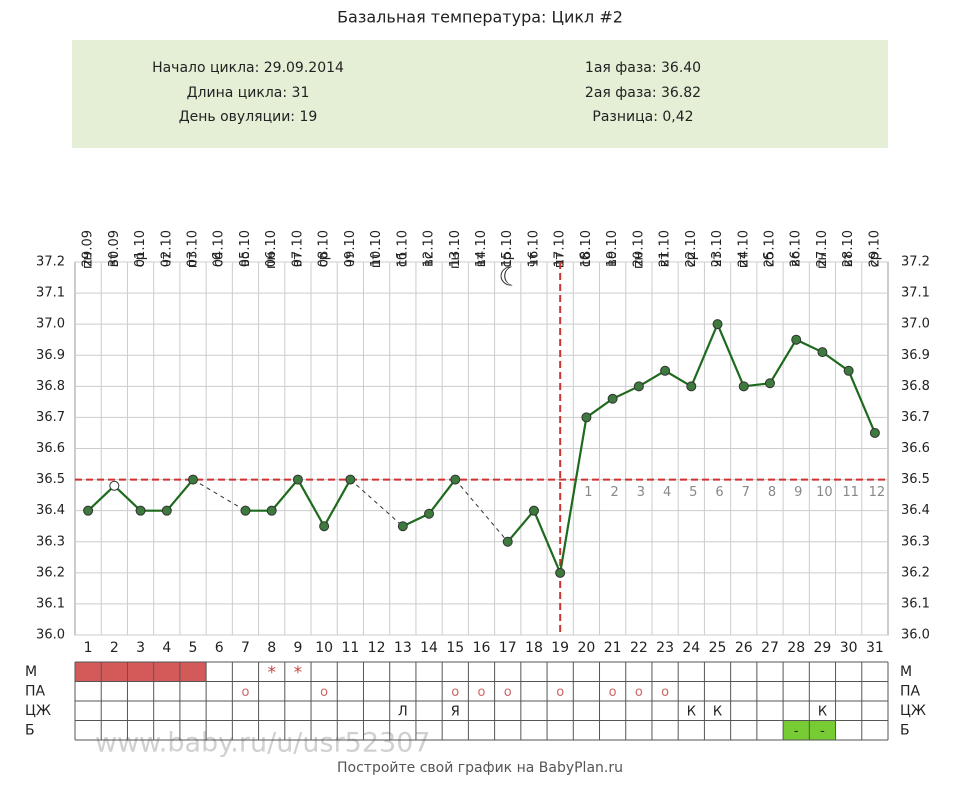 Image resolution: width=960 pixels, height=790 pixels. What do you see at coordinates (480, 768) in the screenshot?
I see `footer: Постройте свой график на BabyPlan.ru` at bounding box center [480, 768].